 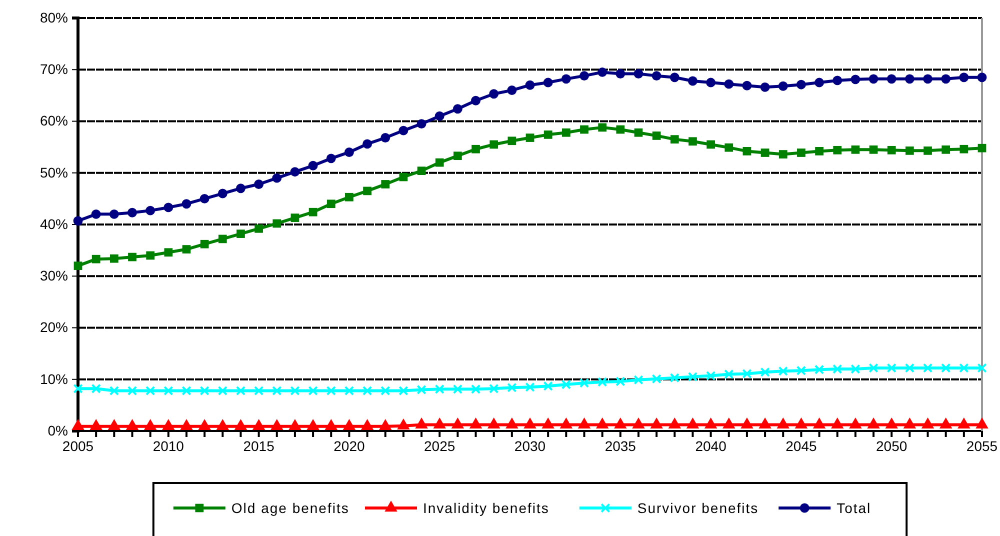 What do you see at coordinates (620, 446) in the screenshot?
I see `x-tick-label: 2035` at bounding box center [620, 446].